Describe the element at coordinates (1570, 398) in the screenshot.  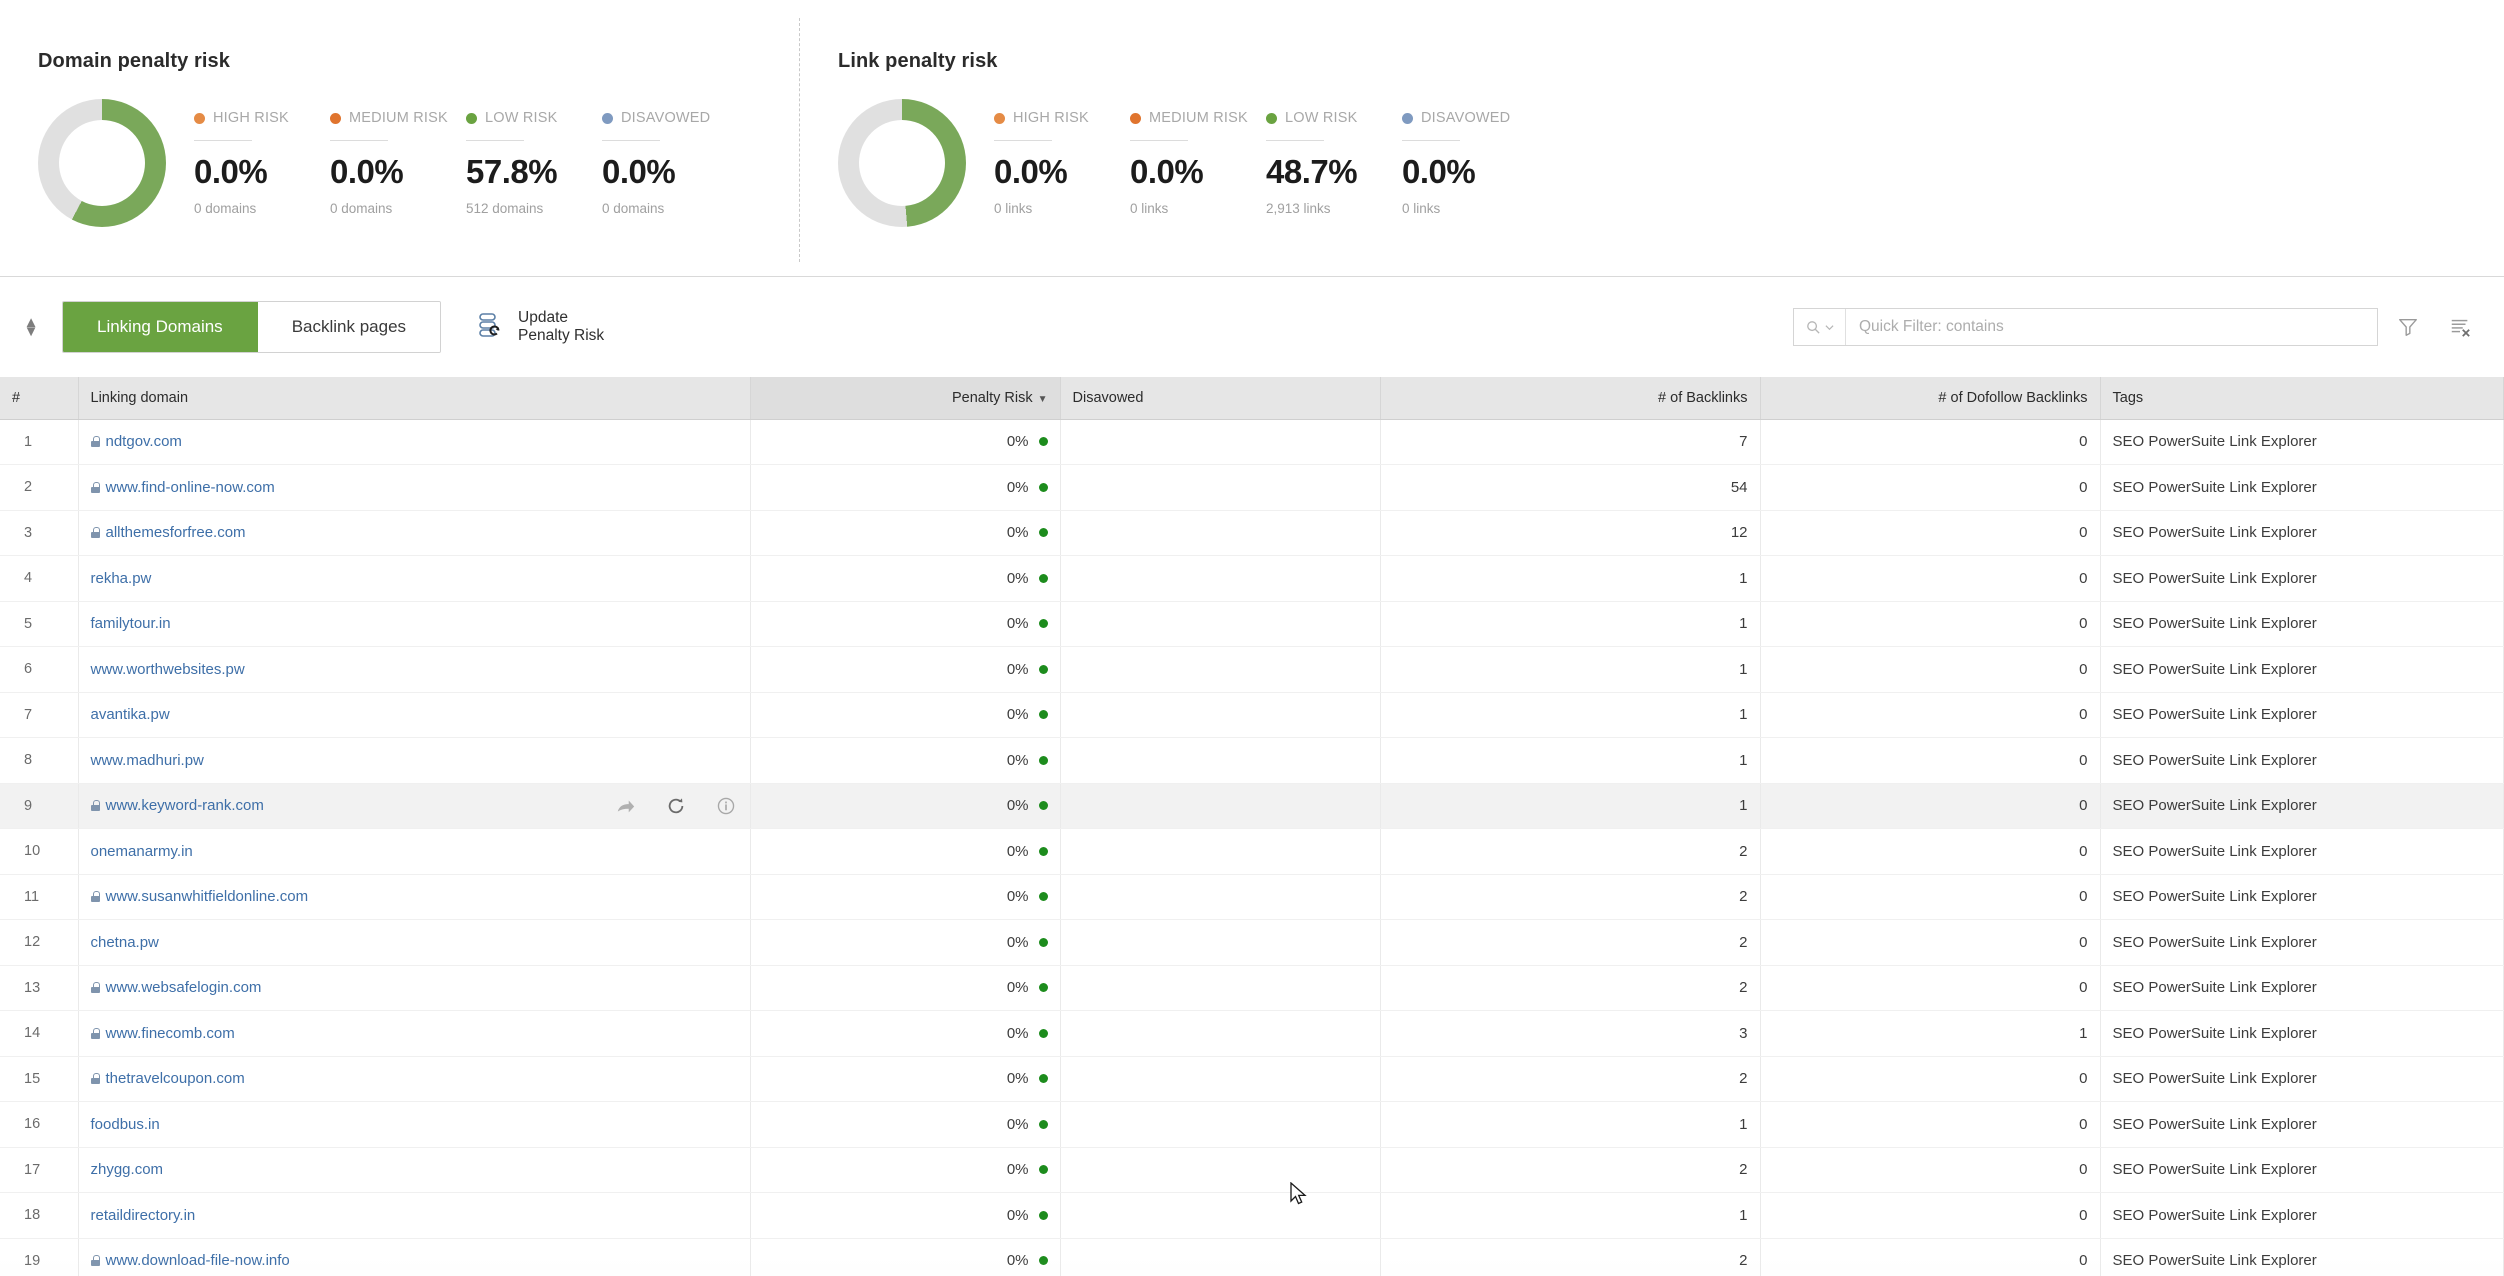
I see `column-header-backlinks: # of Backlinks` at that location.